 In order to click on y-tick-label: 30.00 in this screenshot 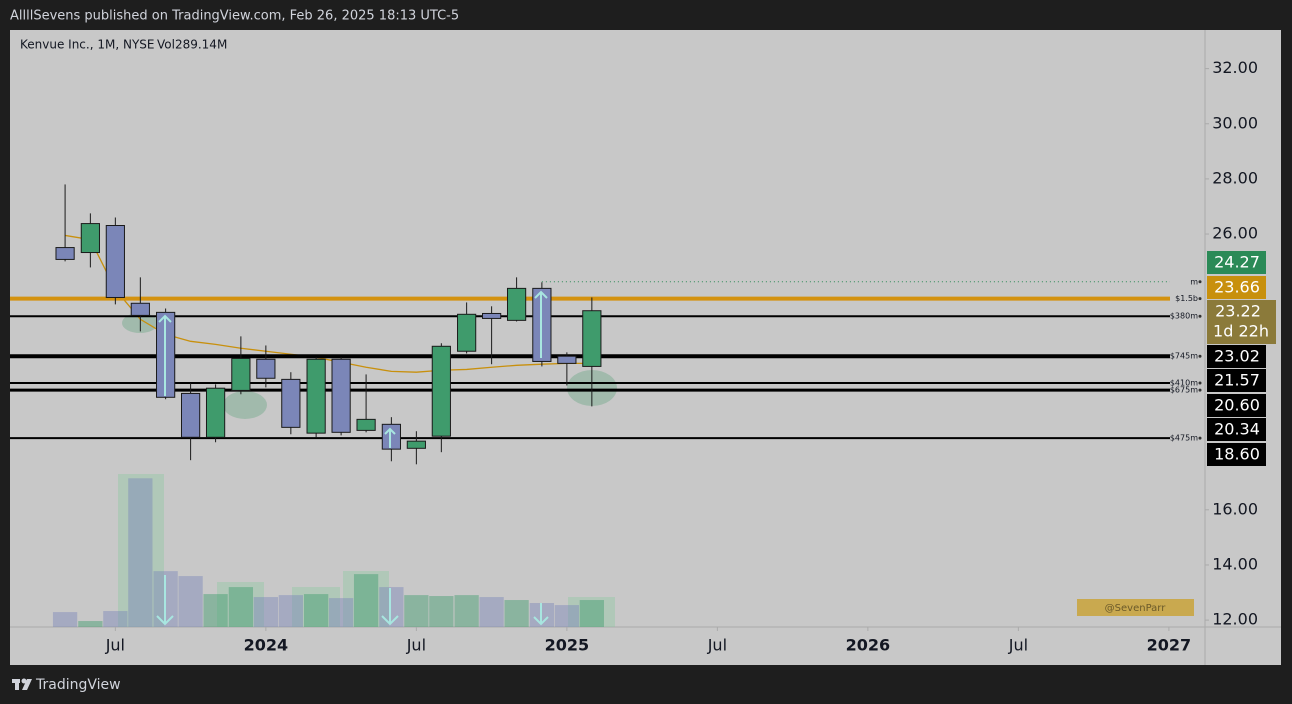, I will do `click(1235, 122)`.